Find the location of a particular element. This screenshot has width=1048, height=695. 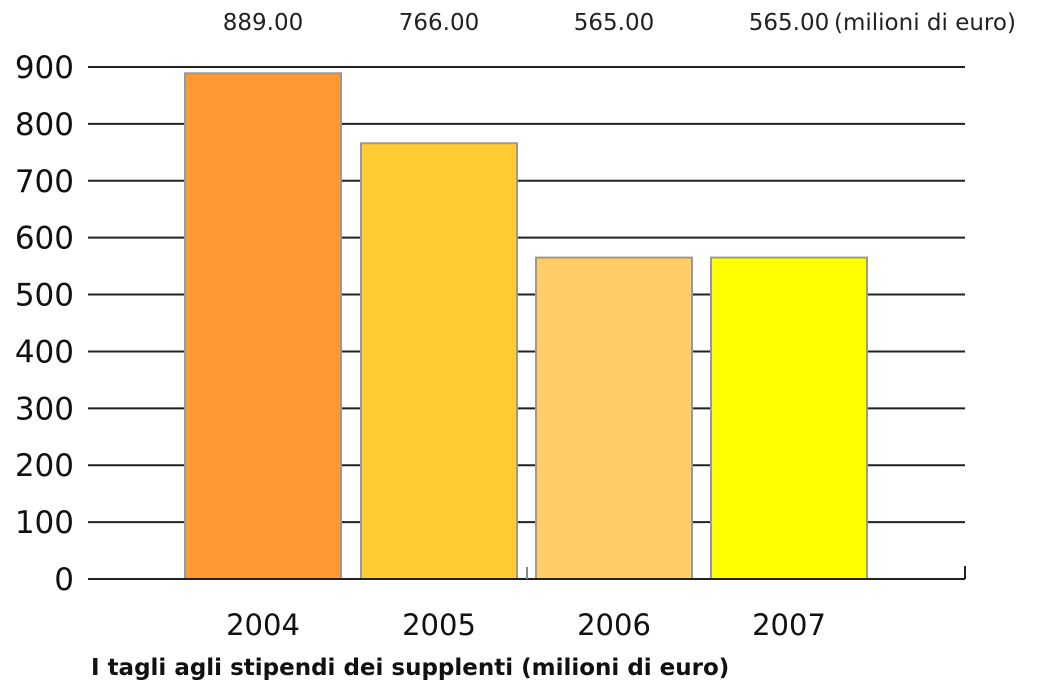

y-tick-label-800: 800 is located at coordinates (44, 125).